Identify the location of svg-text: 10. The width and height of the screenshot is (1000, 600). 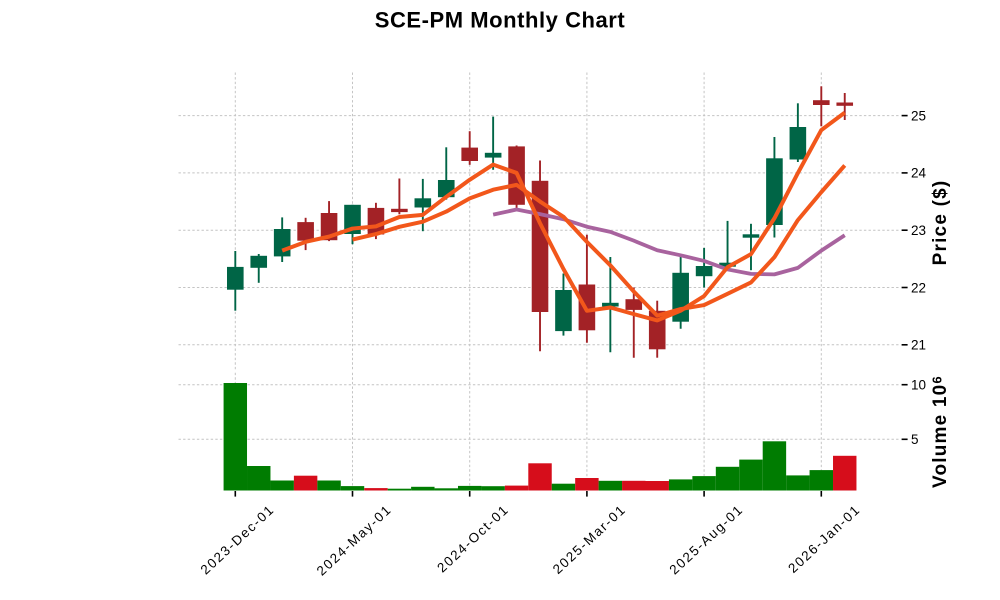
(918, 385).